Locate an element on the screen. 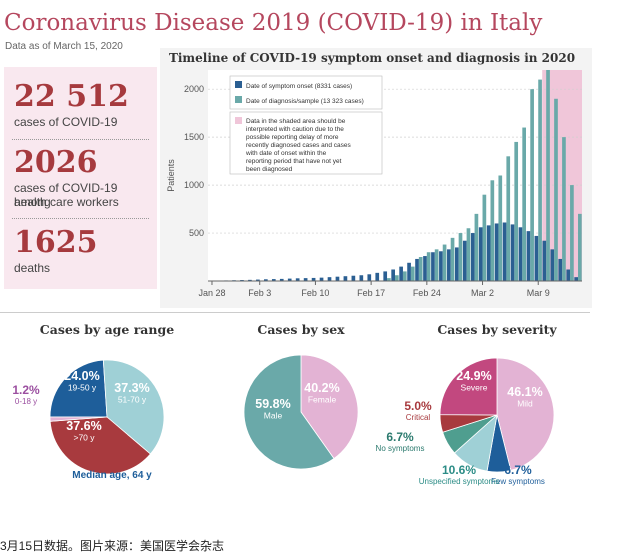 The image size is (622, 557). legend-swatch-onset is located at coordinates (238, 84).